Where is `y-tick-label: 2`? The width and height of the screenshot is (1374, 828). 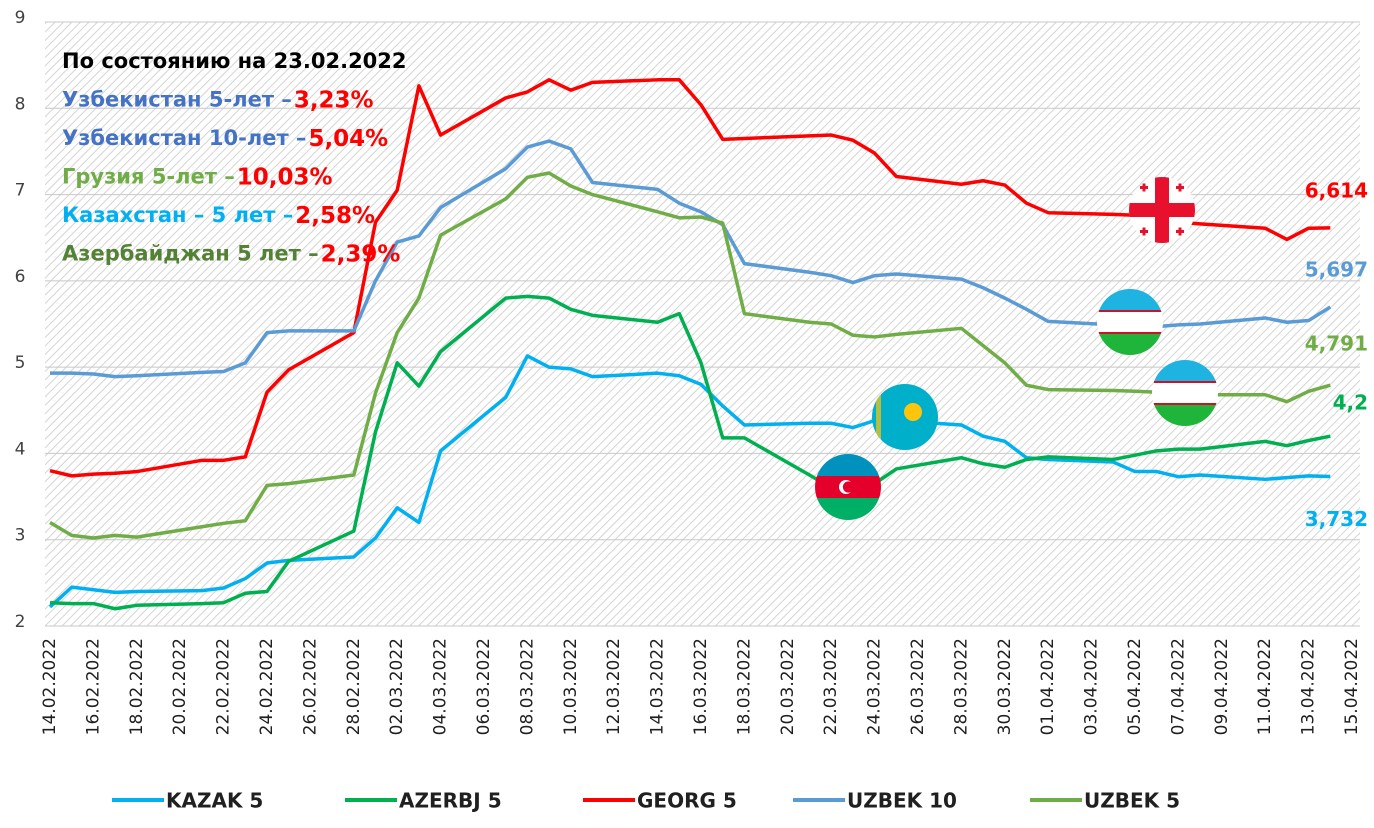
y-tick-label: 2 is located at coordinates (20, 622).